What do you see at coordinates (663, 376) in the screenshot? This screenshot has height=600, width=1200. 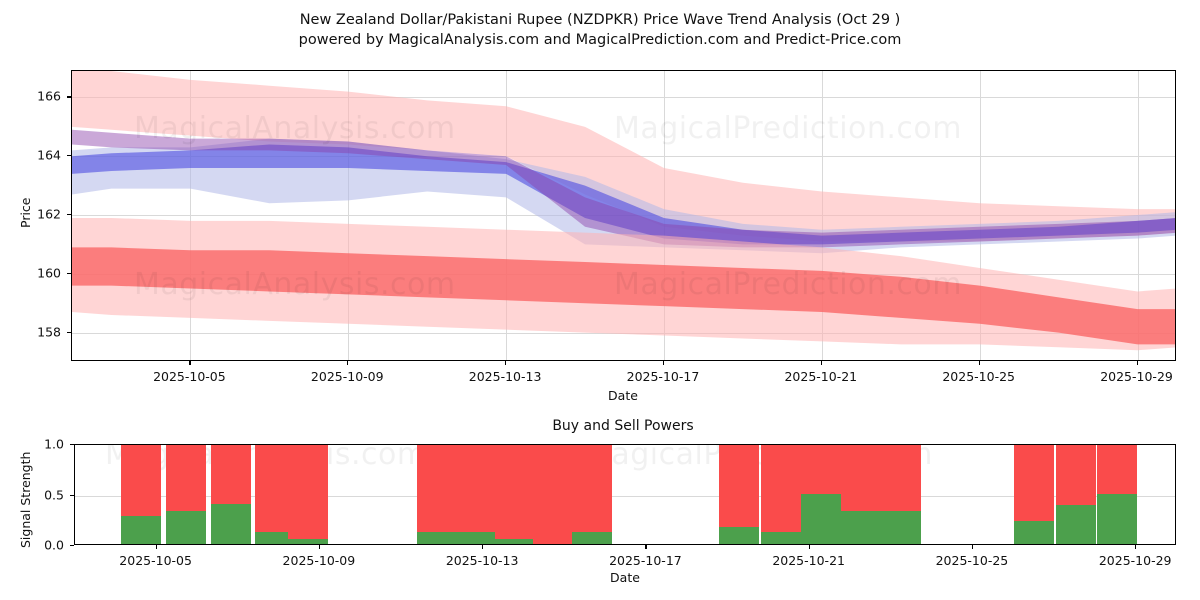 I see `price-xtick-label: 2025-10-17` at bounding box center [663, 376].